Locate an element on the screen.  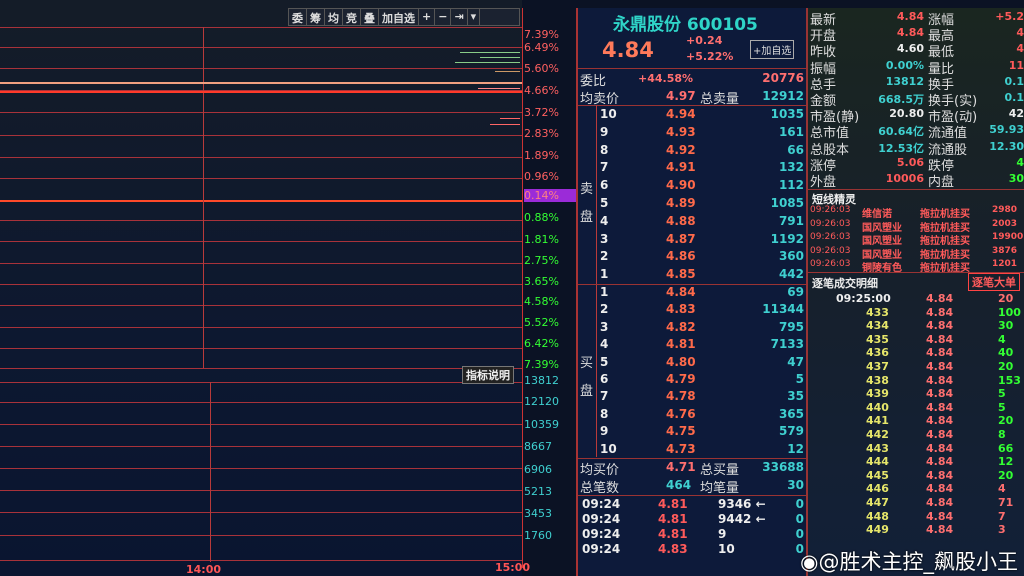
tick-price: 4.81 is located at coordinates (673, 519).